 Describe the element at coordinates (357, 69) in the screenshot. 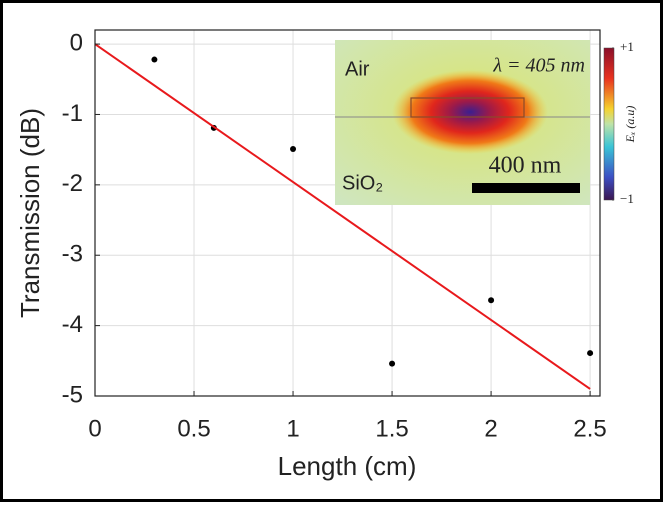

I see `annotation: Air` at that location.